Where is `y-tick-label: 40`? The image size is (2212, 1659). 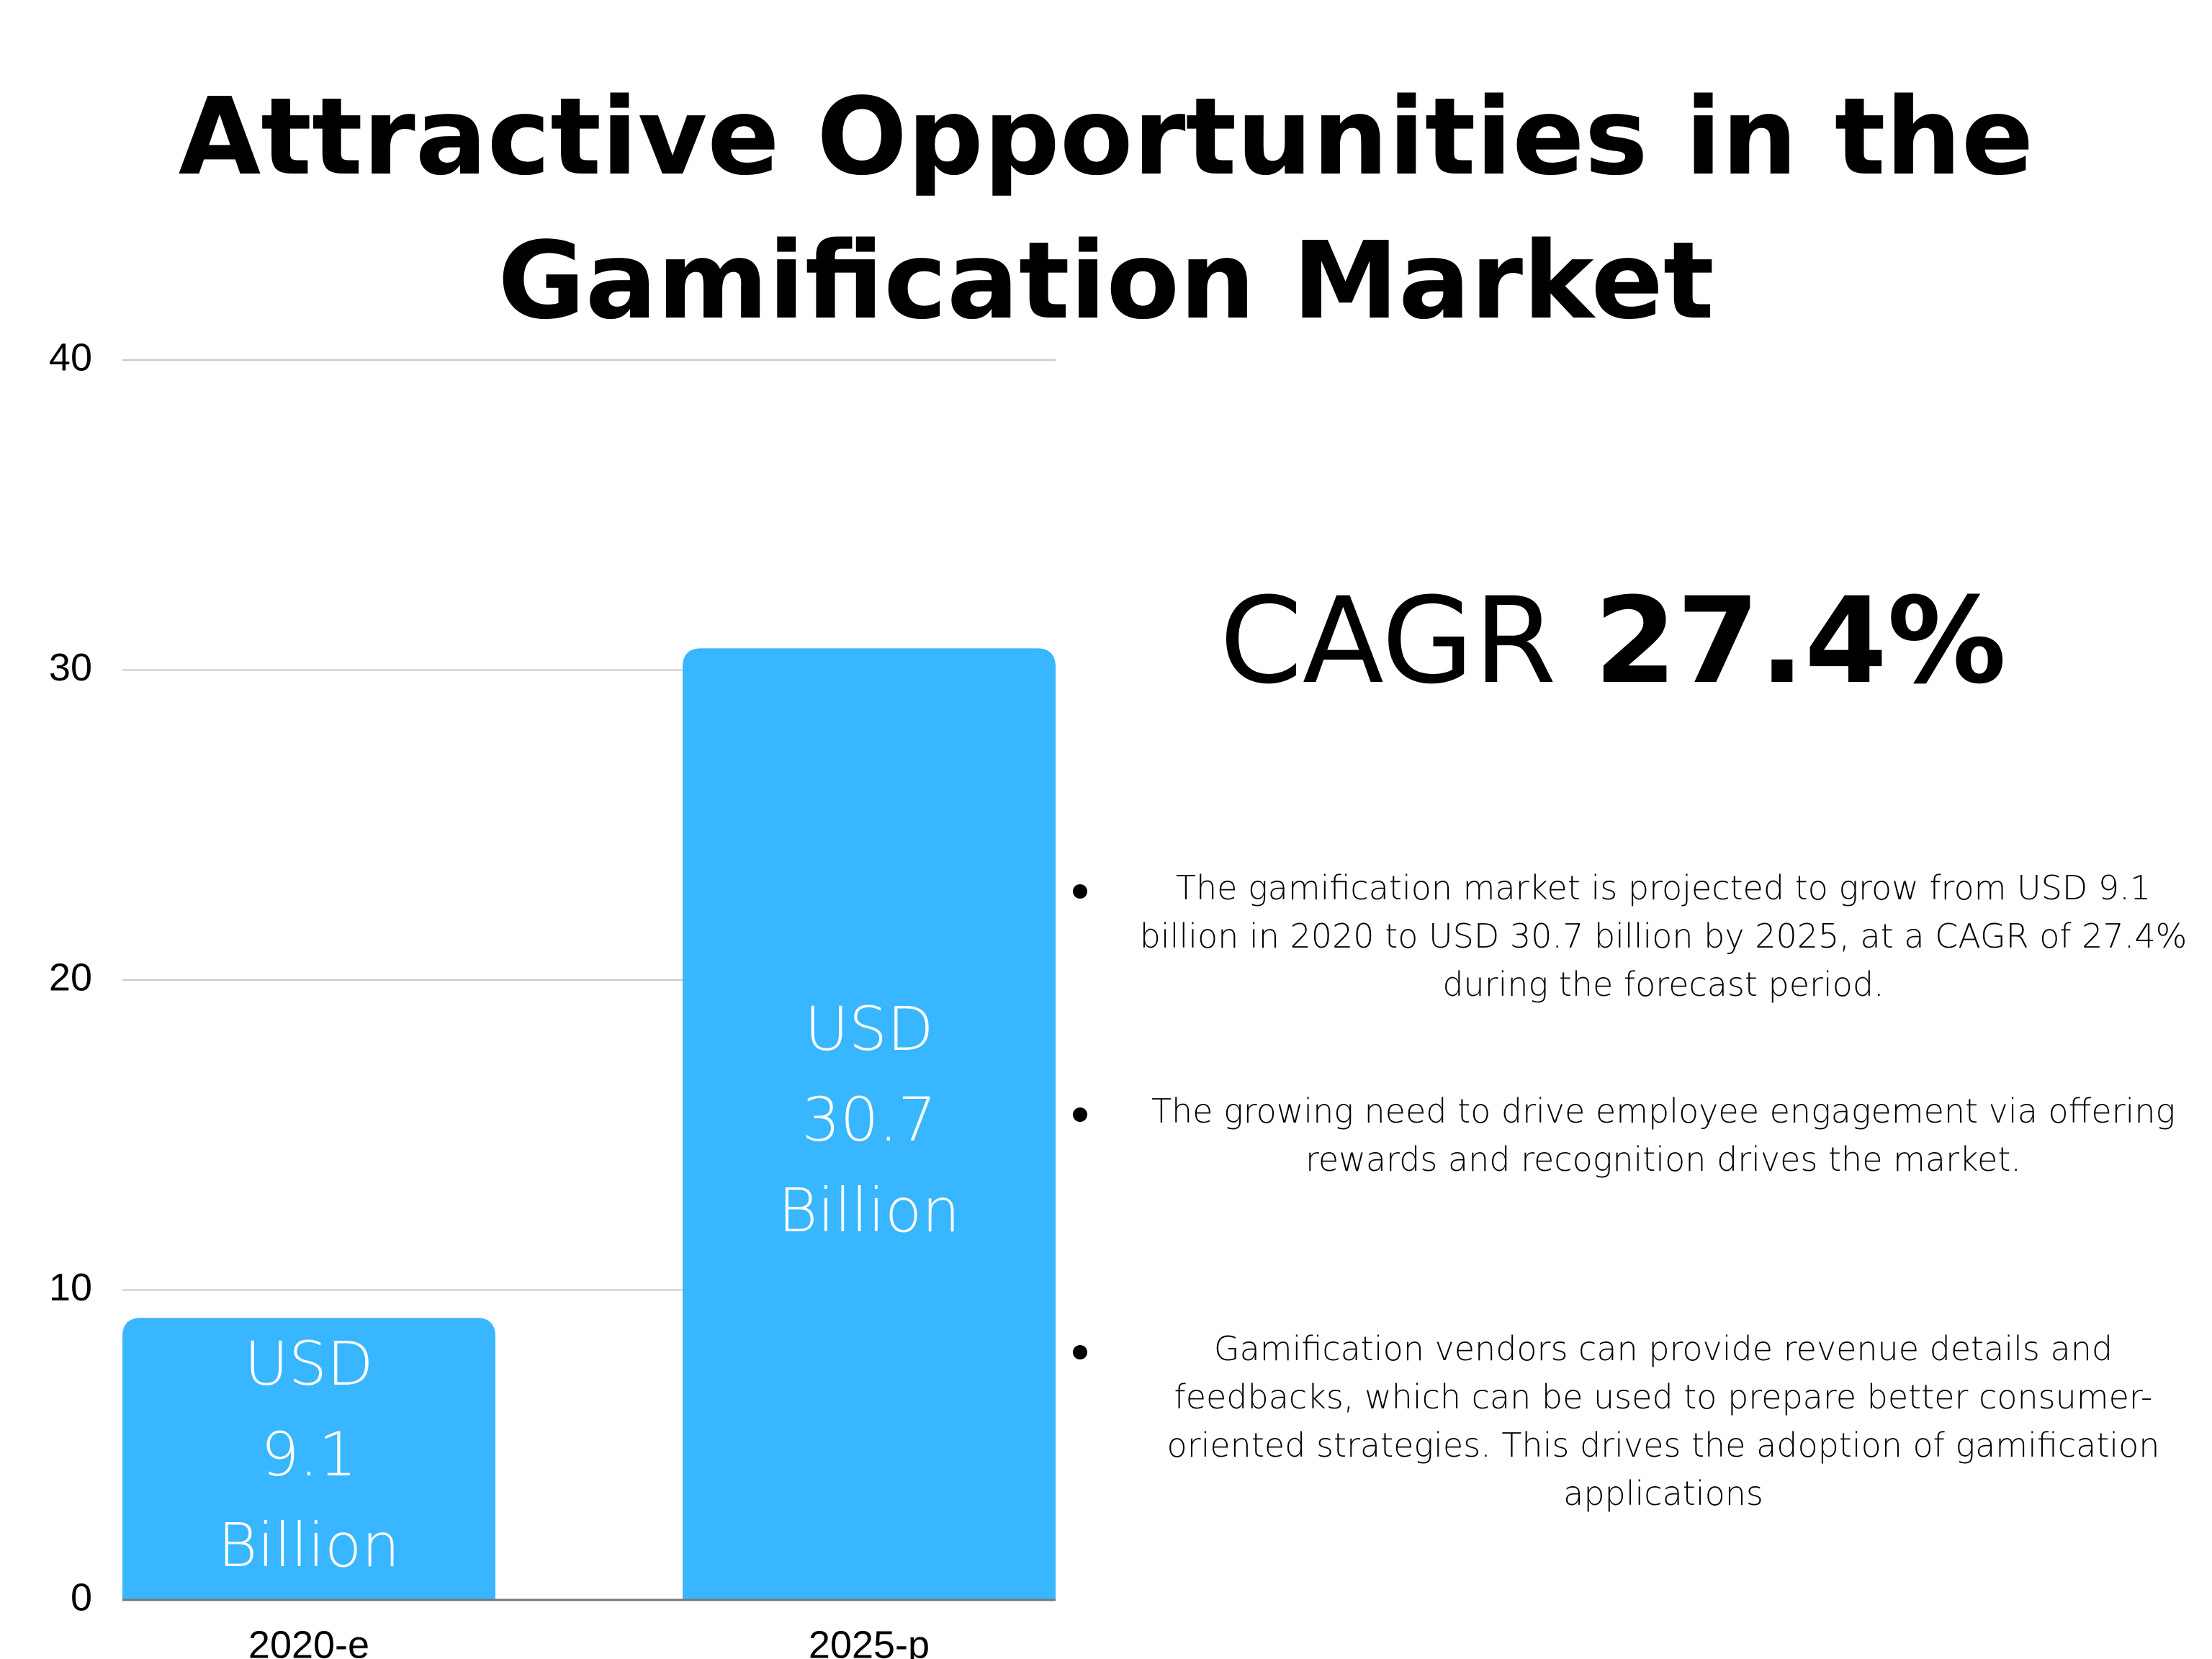
y-tick-label: 40 is located at coordinates (70, 358).